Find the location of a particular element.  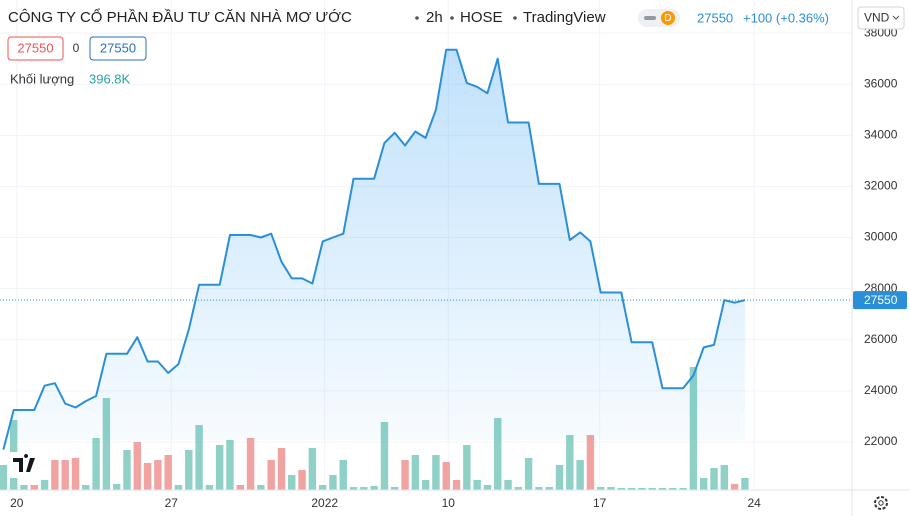

x-tick-label: 10 is located at coordinates (449, 503).